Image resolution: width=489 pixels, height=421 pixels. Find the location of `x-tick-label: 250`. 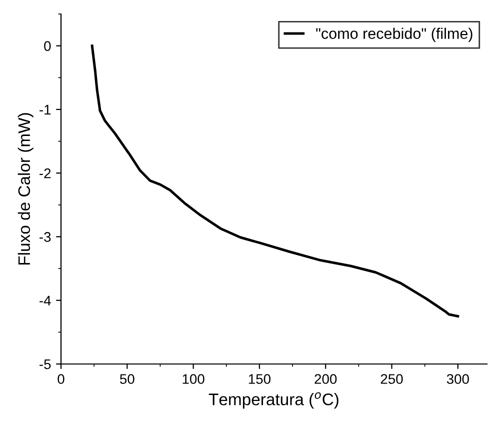

x-tick-label: 250 is located at coordinates (391, 379).